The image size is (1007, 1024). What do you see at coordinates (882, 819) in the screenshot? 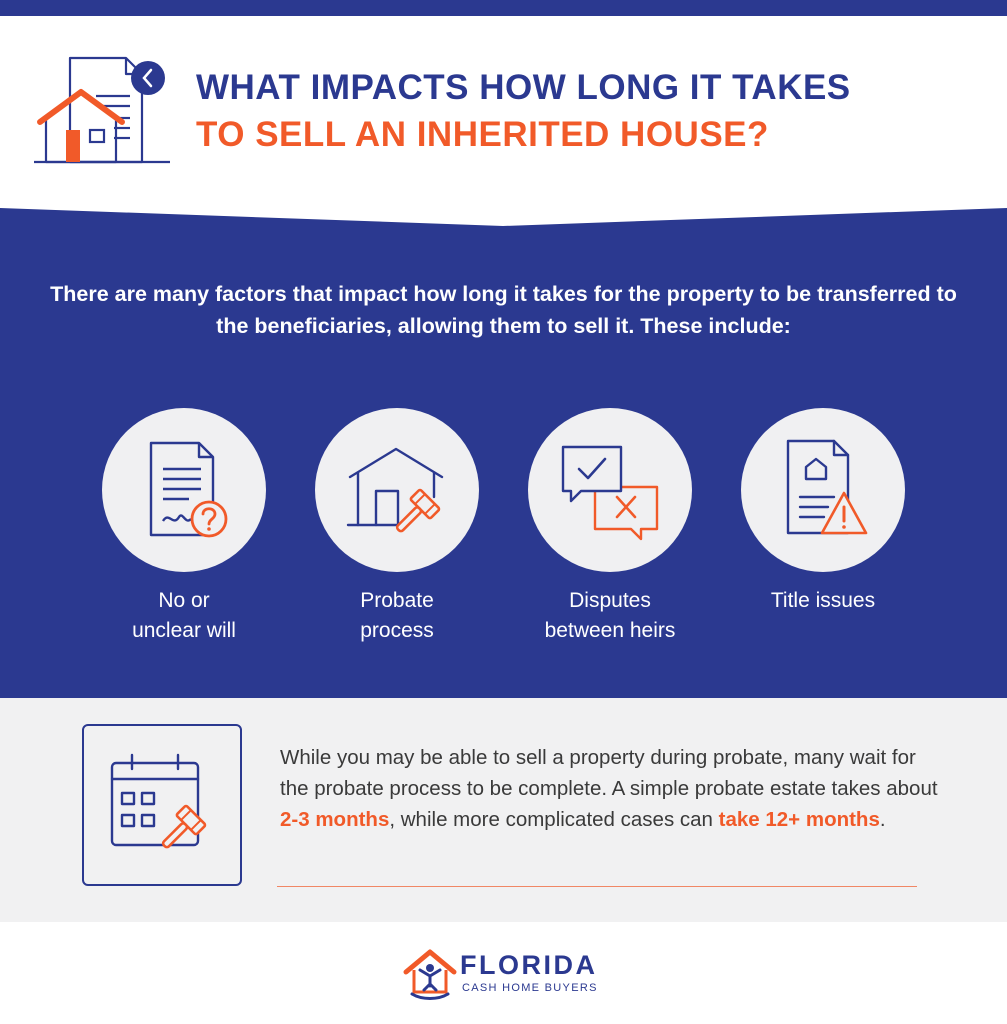
I see `note-text: .` at bounding box center [882, 819].